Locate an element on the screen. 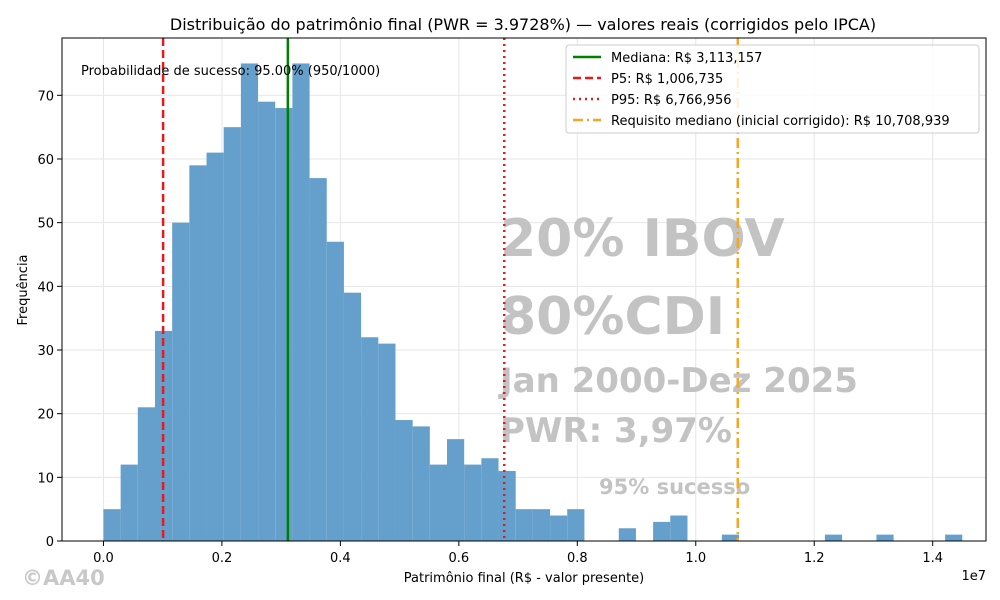 This screenshot has height=600, width=1000. y-axis-ticks: 0 10 20 30 40 50 60 70 is located at coordinates (49, 319).